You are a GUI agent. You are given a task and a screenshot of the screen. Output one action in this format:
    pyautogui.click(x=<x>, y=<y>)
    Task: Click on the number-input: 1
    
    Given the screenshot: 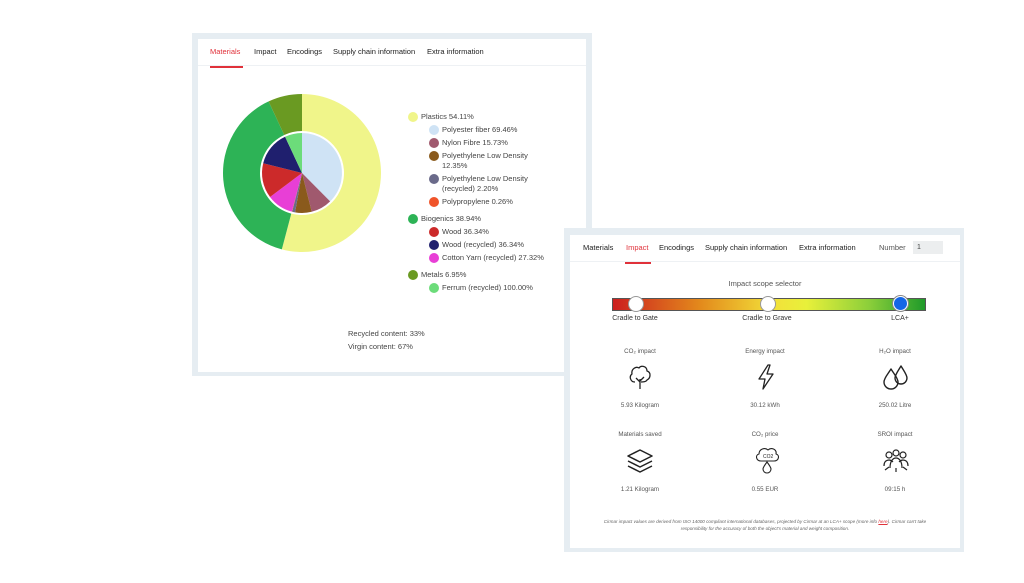 What is the action you would take?
    pyautogui.click(x=928, y=247)
    